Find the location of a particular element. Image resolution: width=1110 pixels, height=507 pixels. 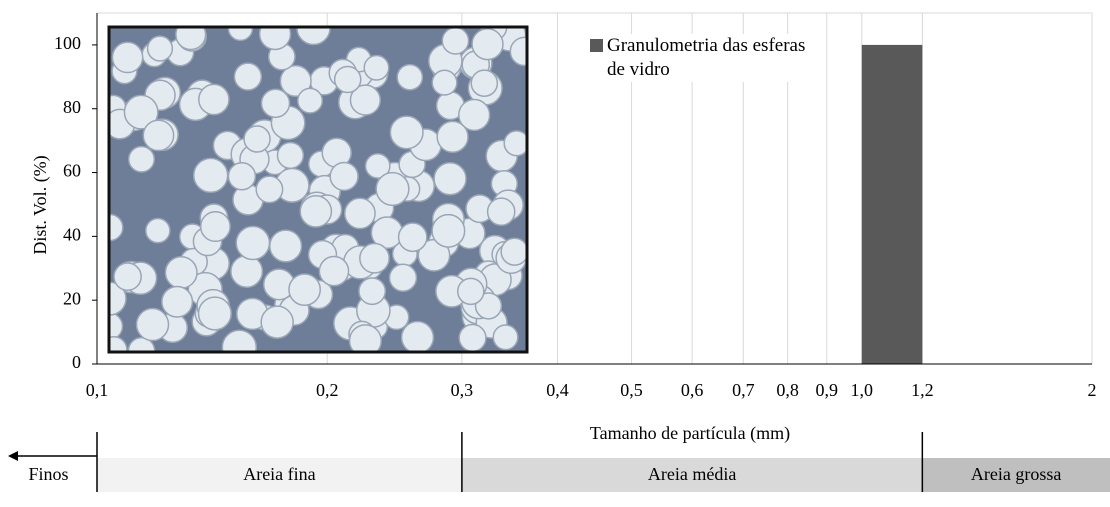

zone-label: Finos is located at coordinates (48, 474).